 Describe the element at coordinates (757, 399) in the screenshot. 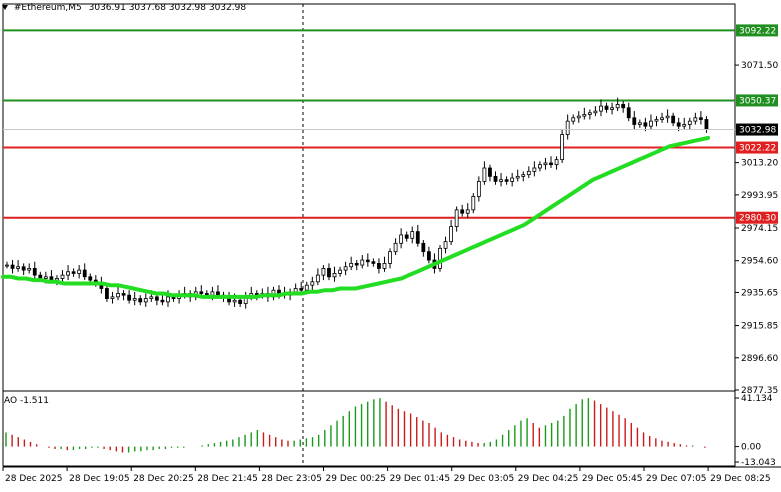

I see `ao-axis-label: 41.134` at that location.